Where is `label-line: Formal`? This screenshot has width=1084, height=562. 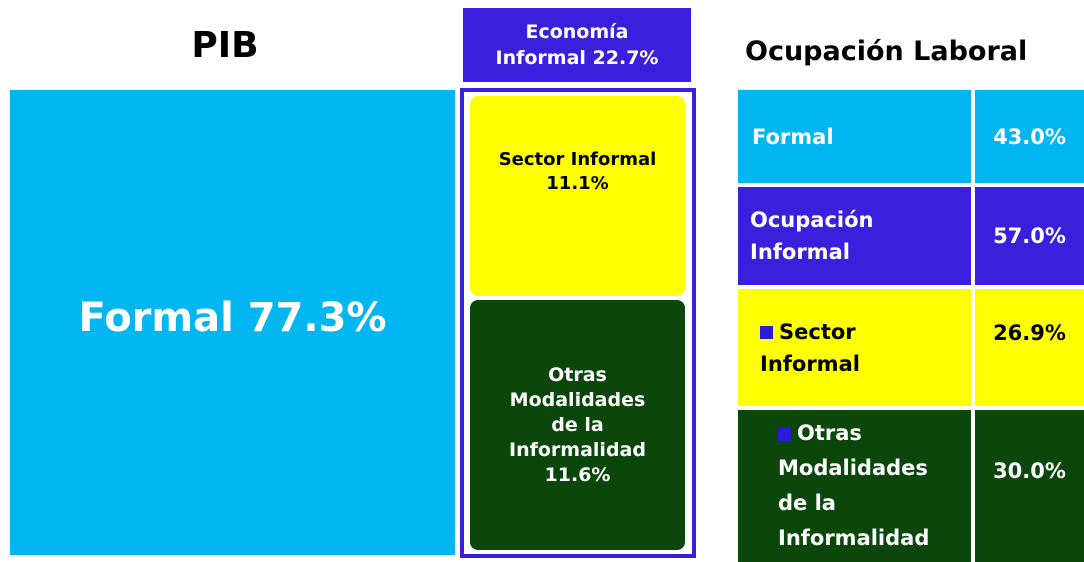
label-line: Formal is located at coordinates (793, 136).